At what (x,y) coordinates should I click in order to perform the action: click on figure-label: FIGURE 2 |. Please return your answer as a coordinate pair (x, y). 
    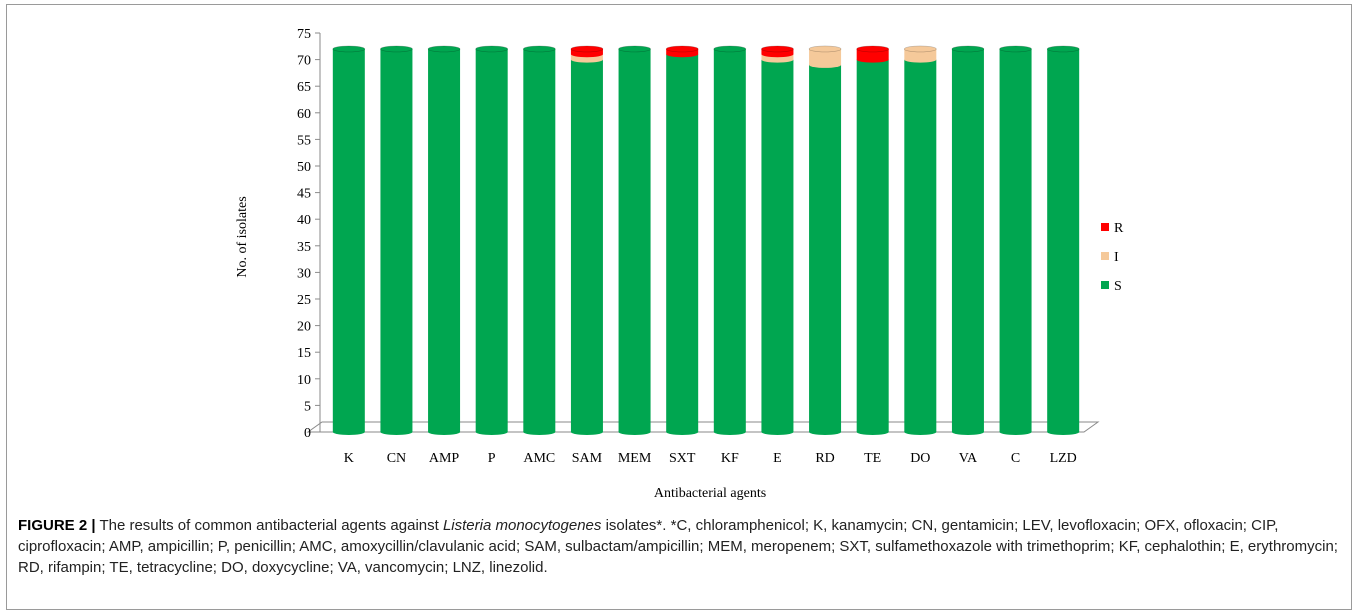
    Looking at the image, I should click on (57, 525).